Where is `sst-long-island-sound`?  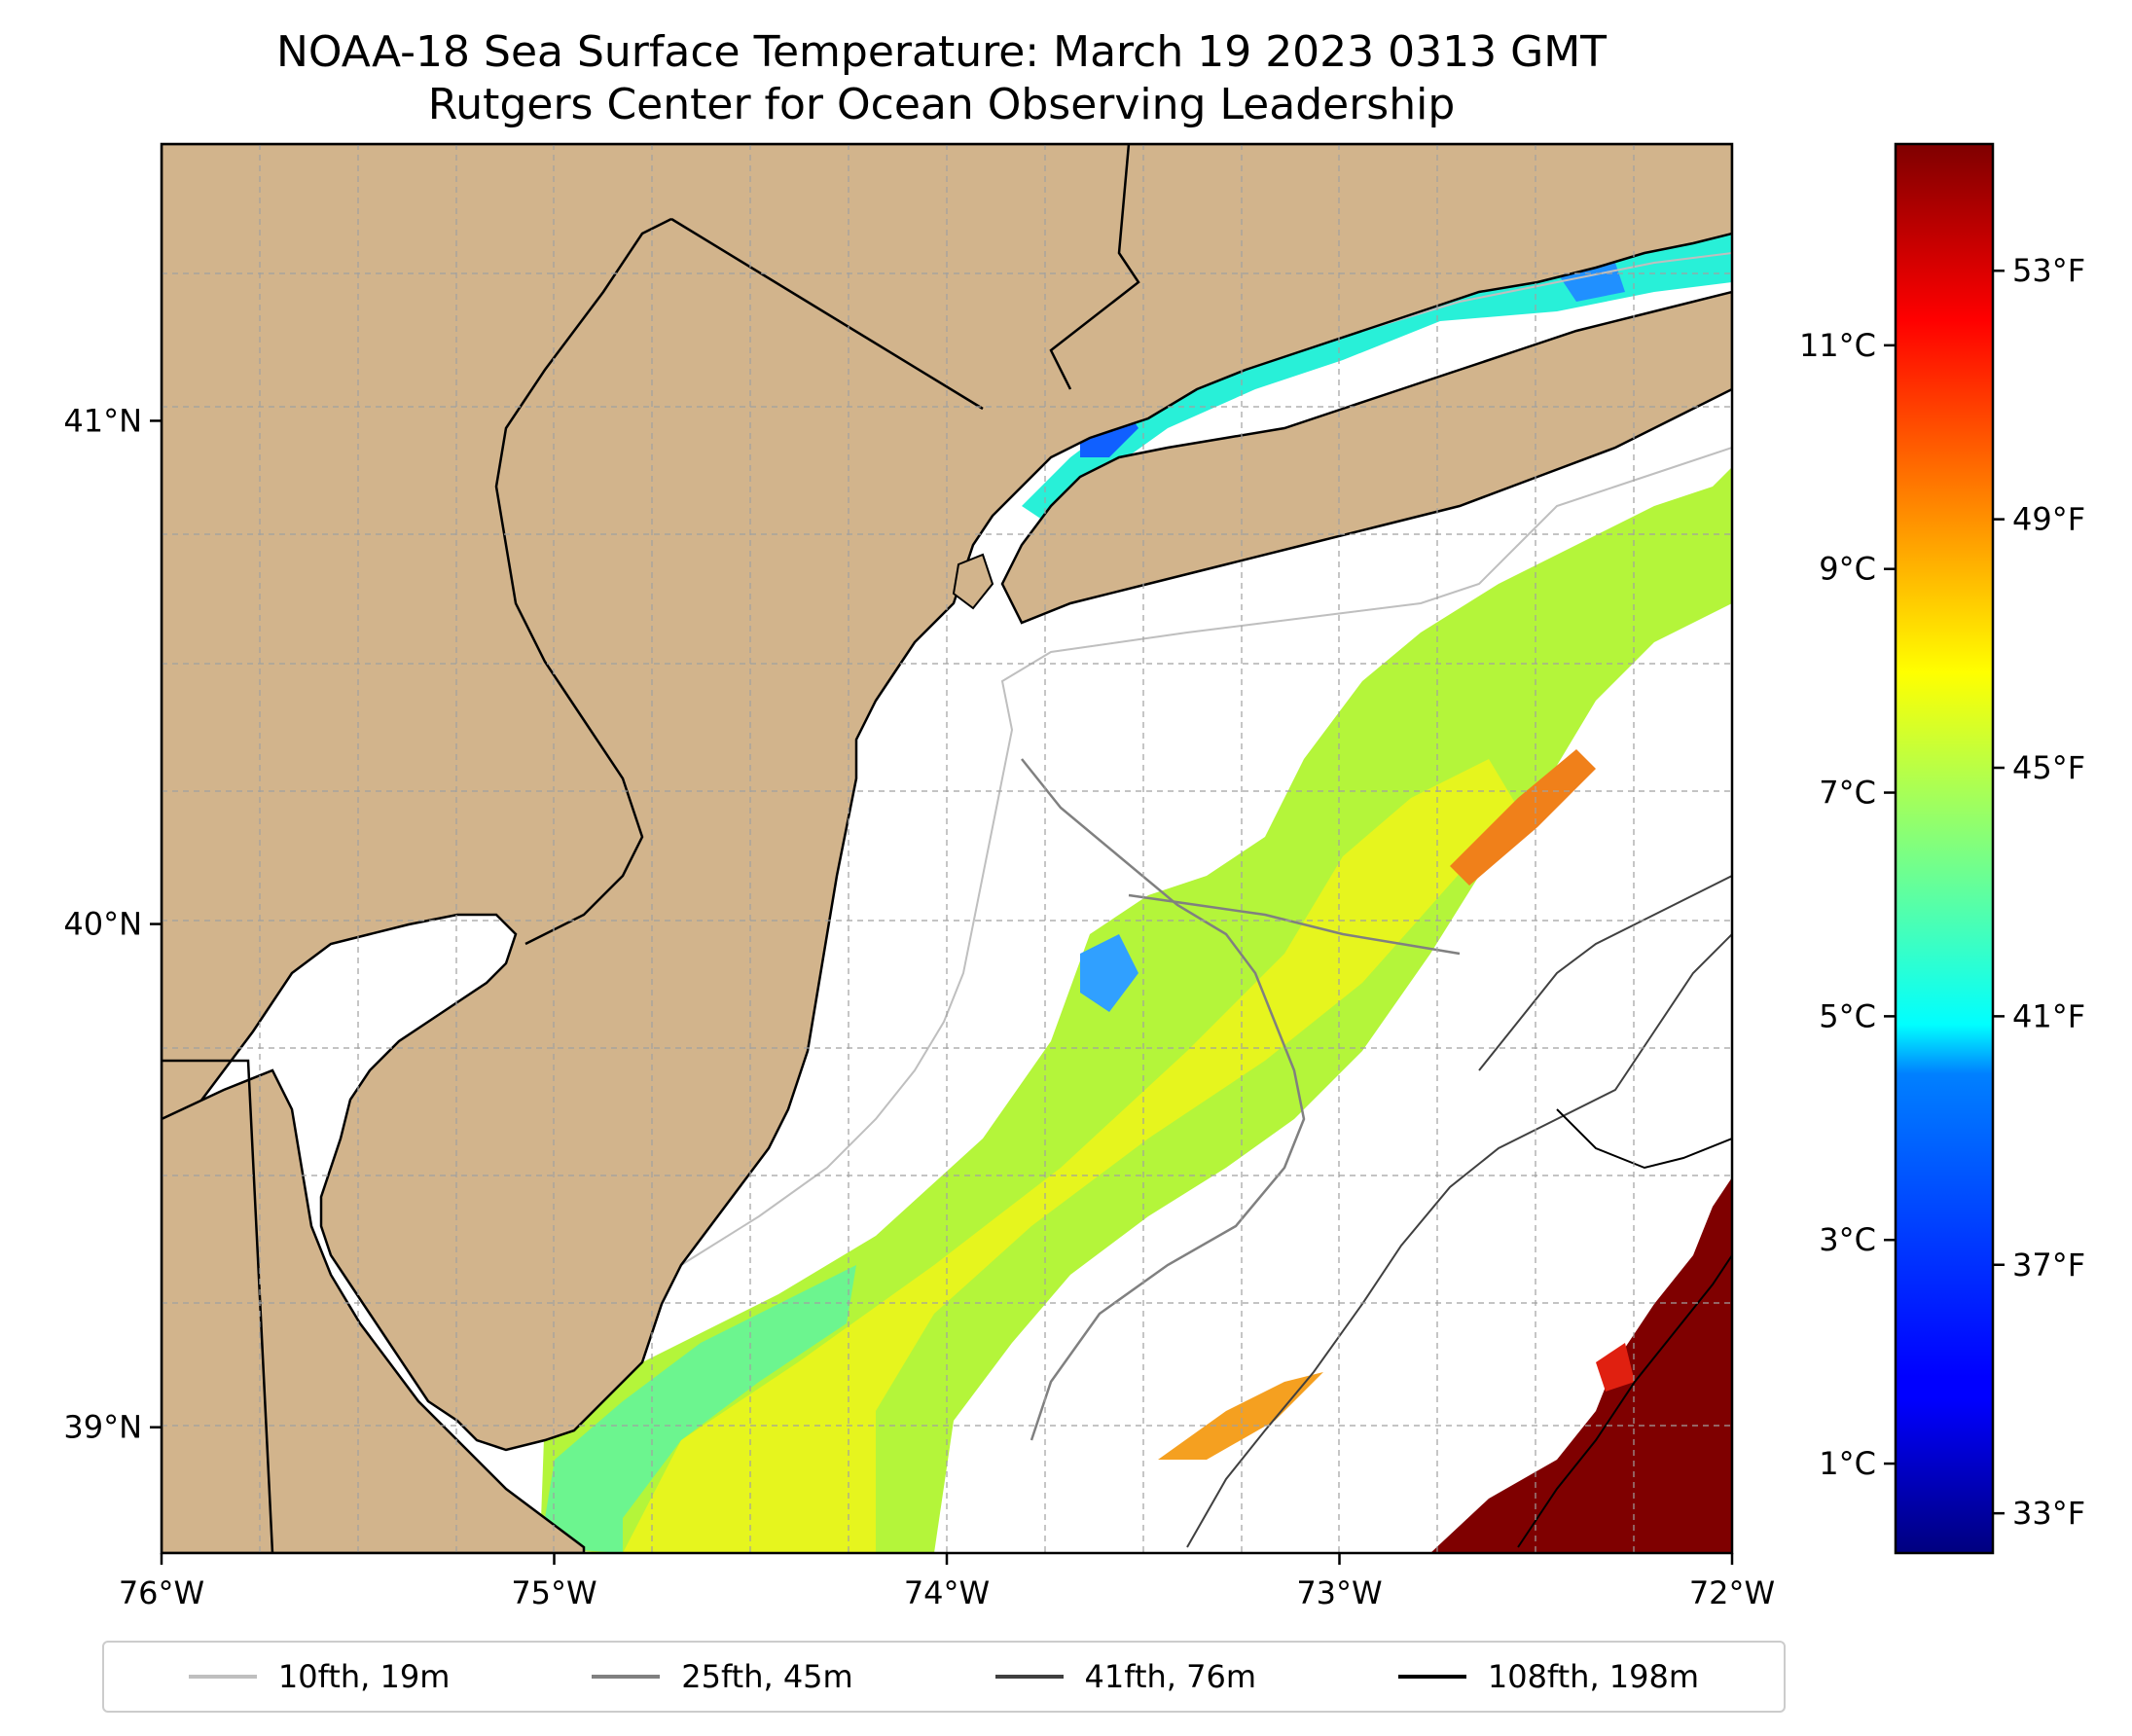 sst-long-island-sound is located at coordinates (1377, 375).